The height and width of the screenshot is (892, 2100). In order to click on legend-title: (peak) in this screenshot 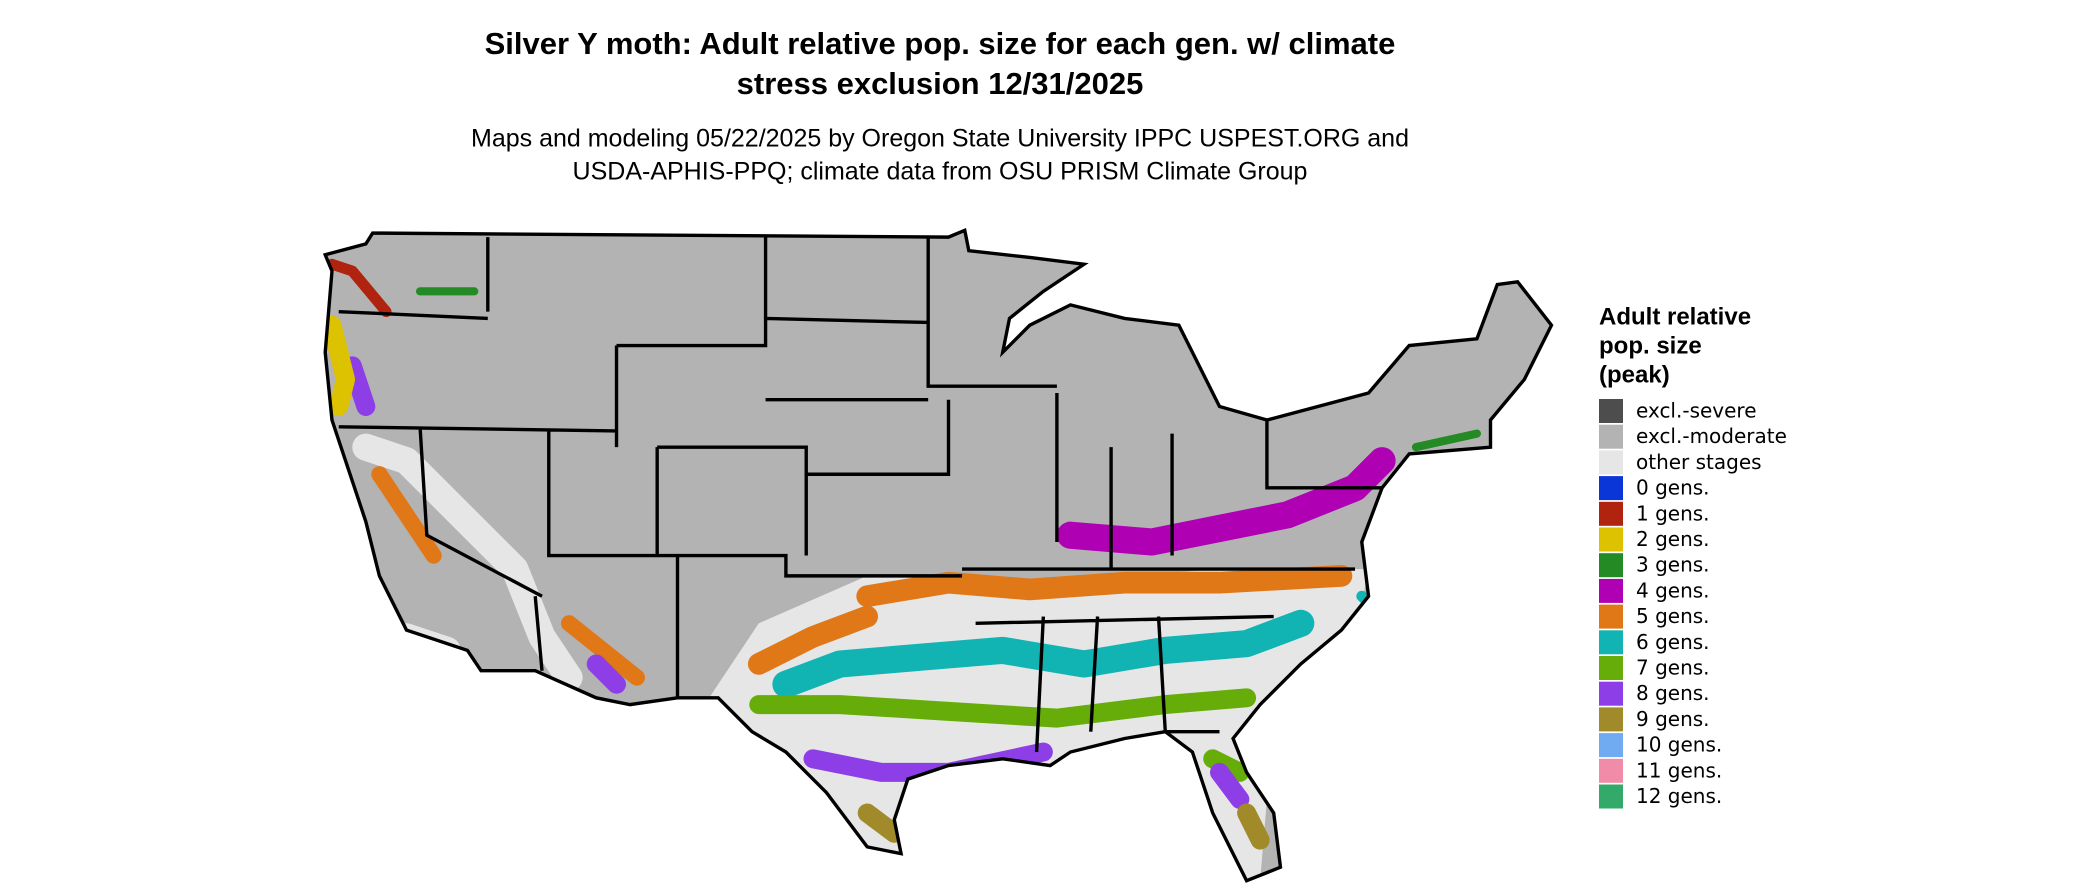, I will do `click(1634, 374)`.